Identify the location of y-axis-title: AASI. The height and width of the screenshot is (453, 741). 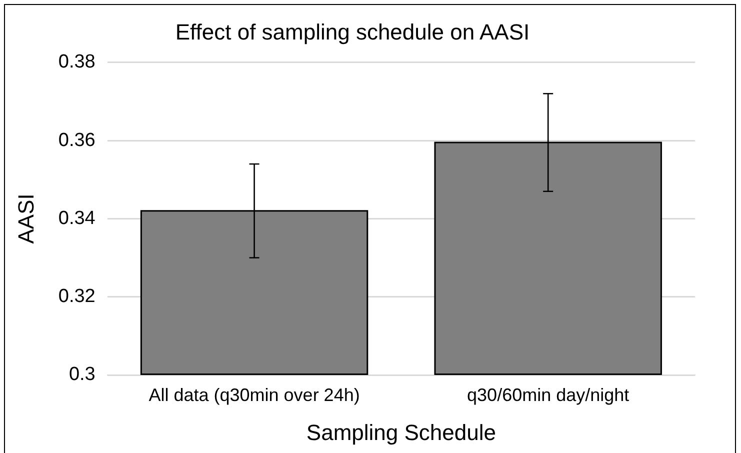
(25, 219).